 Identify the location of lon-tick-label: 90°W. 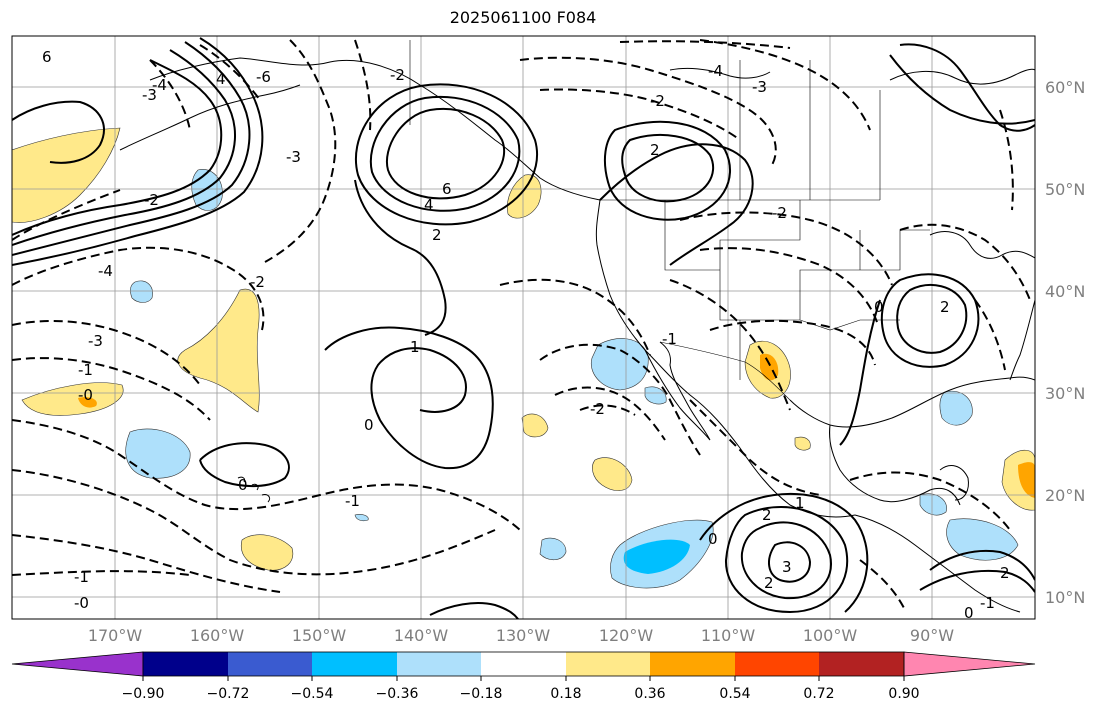
(932, 635).